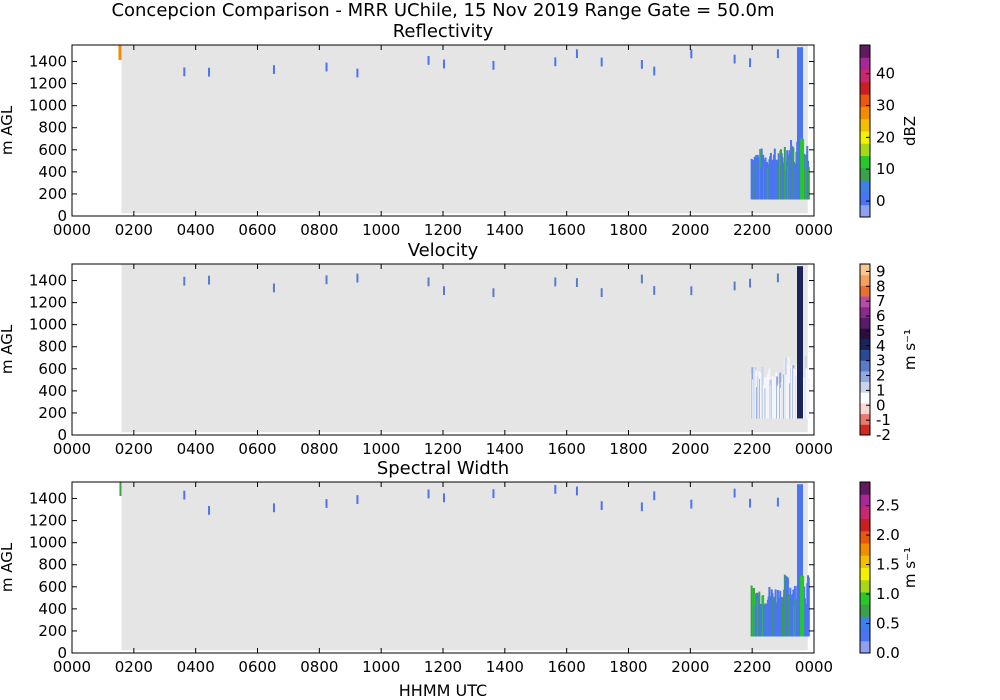  What do you see at coordinates (881, 286) in the screenshot?
I see `colorbar-tick-label: 8` at bounding box center [881, 286].